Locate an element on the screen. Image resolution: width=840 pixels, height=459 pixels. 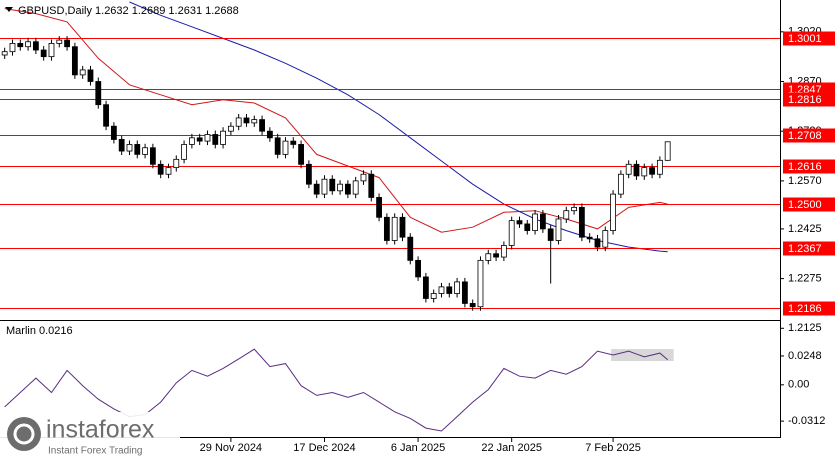
logo-icon is located at coordinates (24, 434).